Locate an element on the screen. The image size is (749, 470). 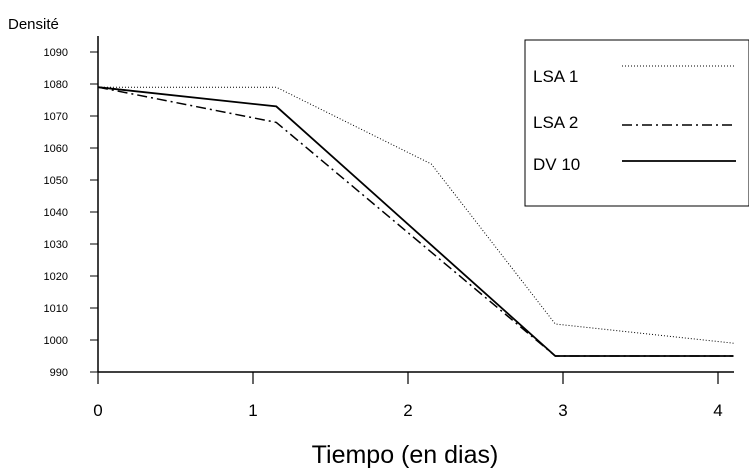
y-tick-label: 1020 is located at coordinates (56, 277).